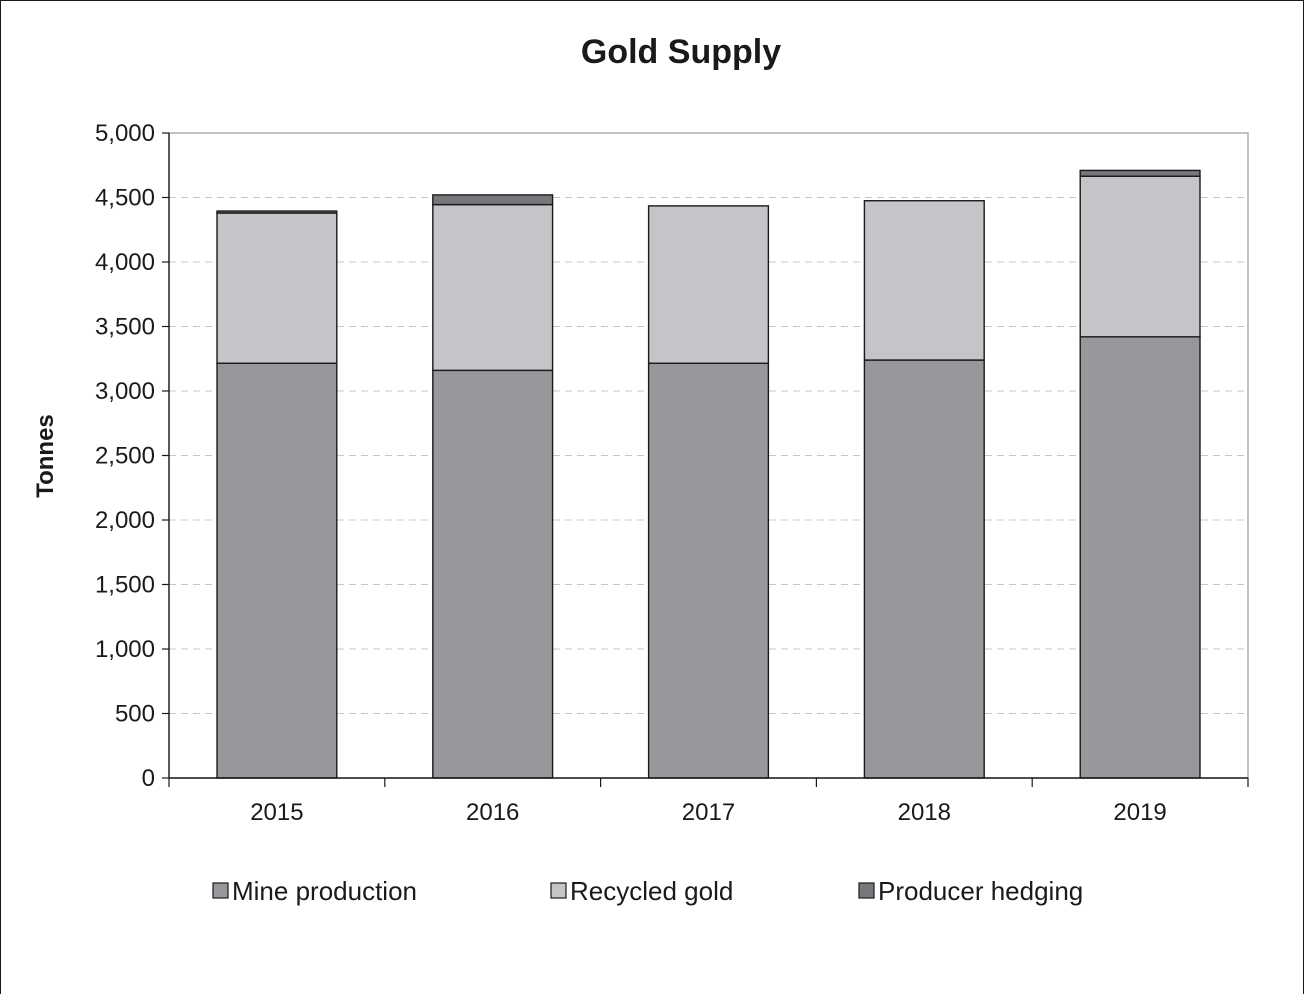 The image size is (1304, 995). Describe the element at coordinates (492, 812) in the screenshot. I see `x-tick-label: 2016` at that location.